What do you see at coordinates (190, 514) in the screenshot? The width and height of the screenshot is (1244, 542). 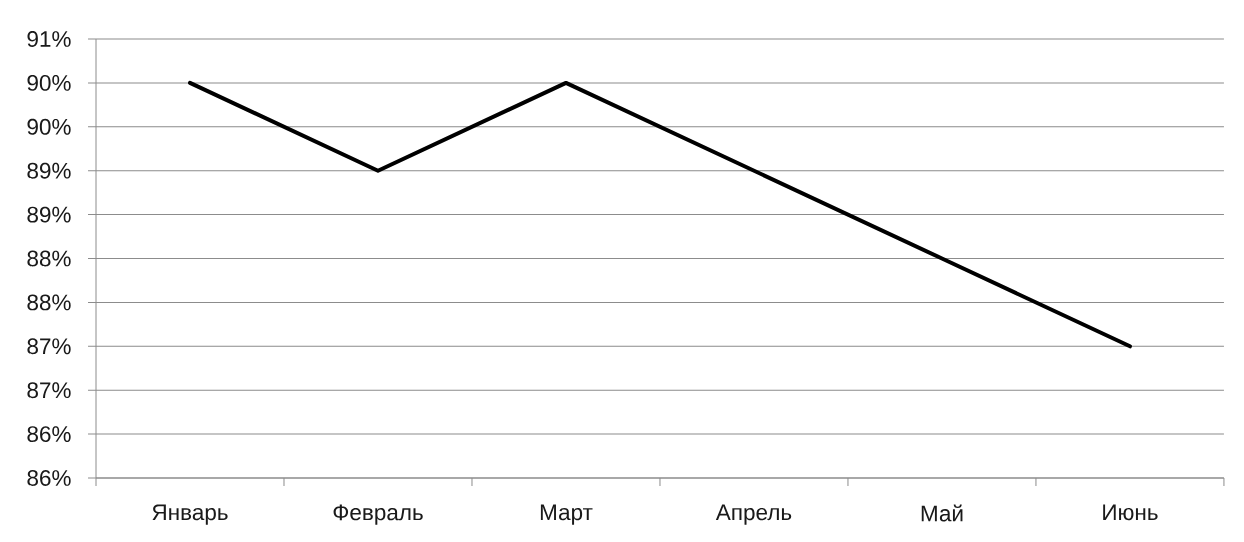 I see `x-tick-label: Январь` at bounding box center [190, 514].